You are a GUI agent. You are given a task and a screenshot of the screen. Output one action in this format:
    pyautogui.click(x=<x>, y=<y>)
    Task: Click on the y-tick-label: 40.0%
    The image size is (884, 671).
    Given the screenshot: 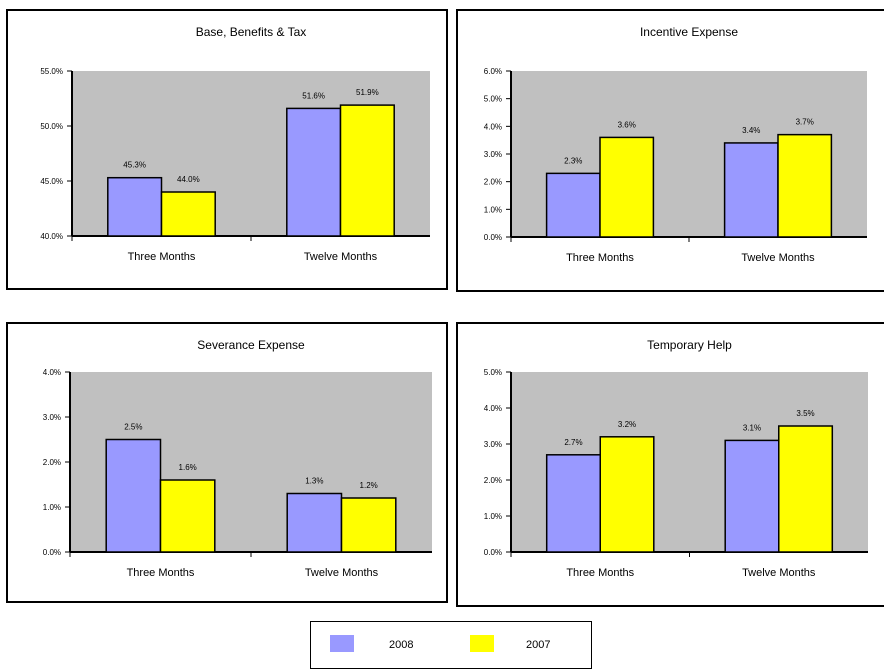 What is the action you would take?
    pyautogui.click(x=51, y=236)
    